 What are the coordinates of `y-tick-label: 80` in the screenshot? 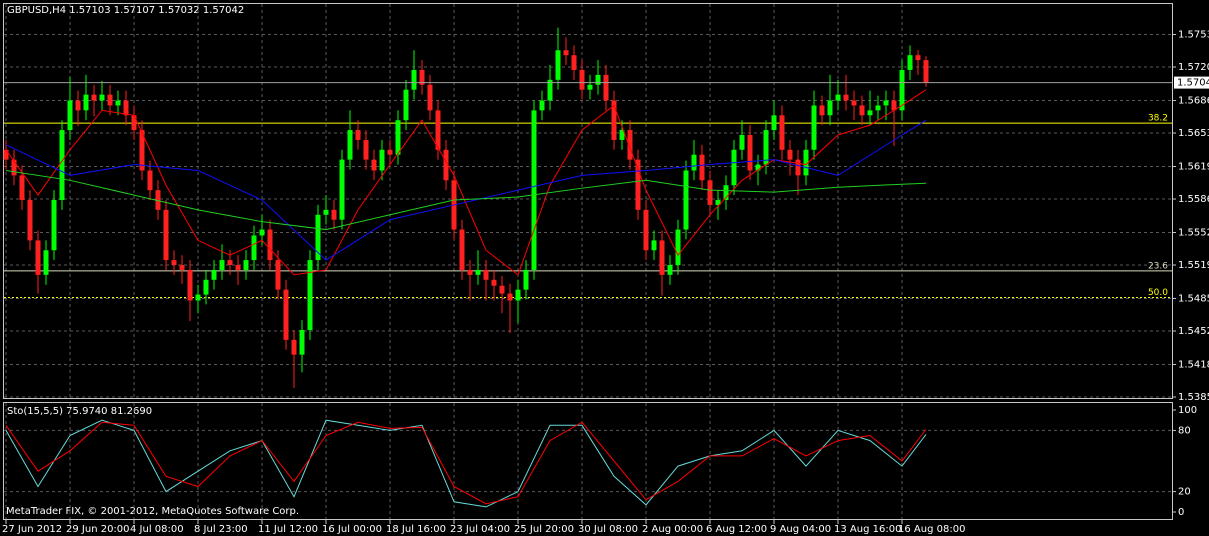 It's located at (1184, 430).